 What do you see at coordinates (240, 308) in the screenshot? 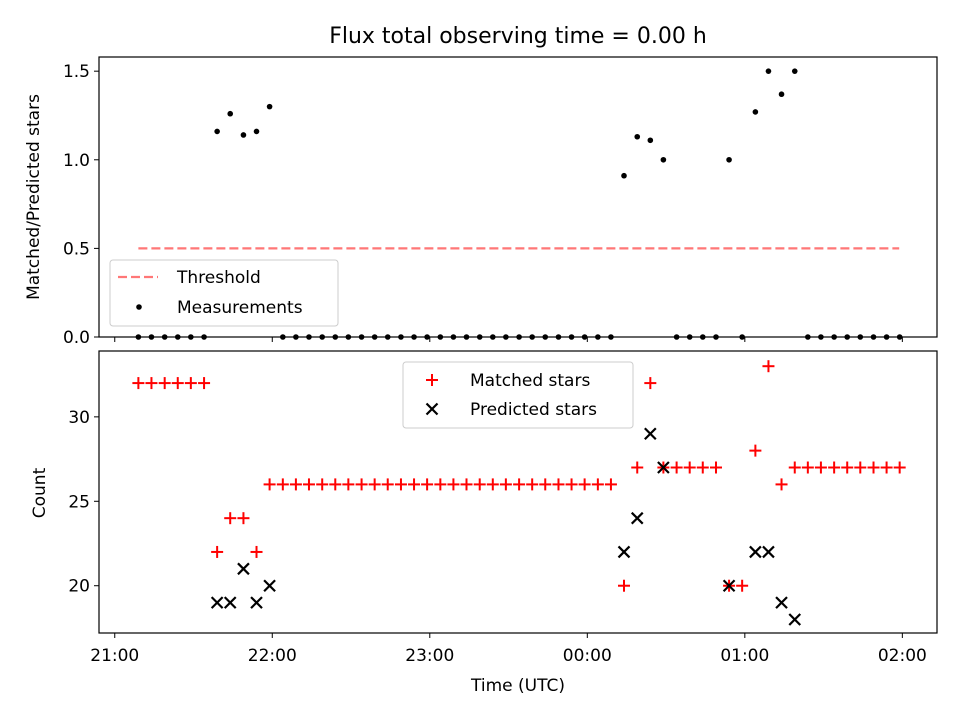
I see `legend-measurements-label: Measurements` at bounding box center [240, 308].